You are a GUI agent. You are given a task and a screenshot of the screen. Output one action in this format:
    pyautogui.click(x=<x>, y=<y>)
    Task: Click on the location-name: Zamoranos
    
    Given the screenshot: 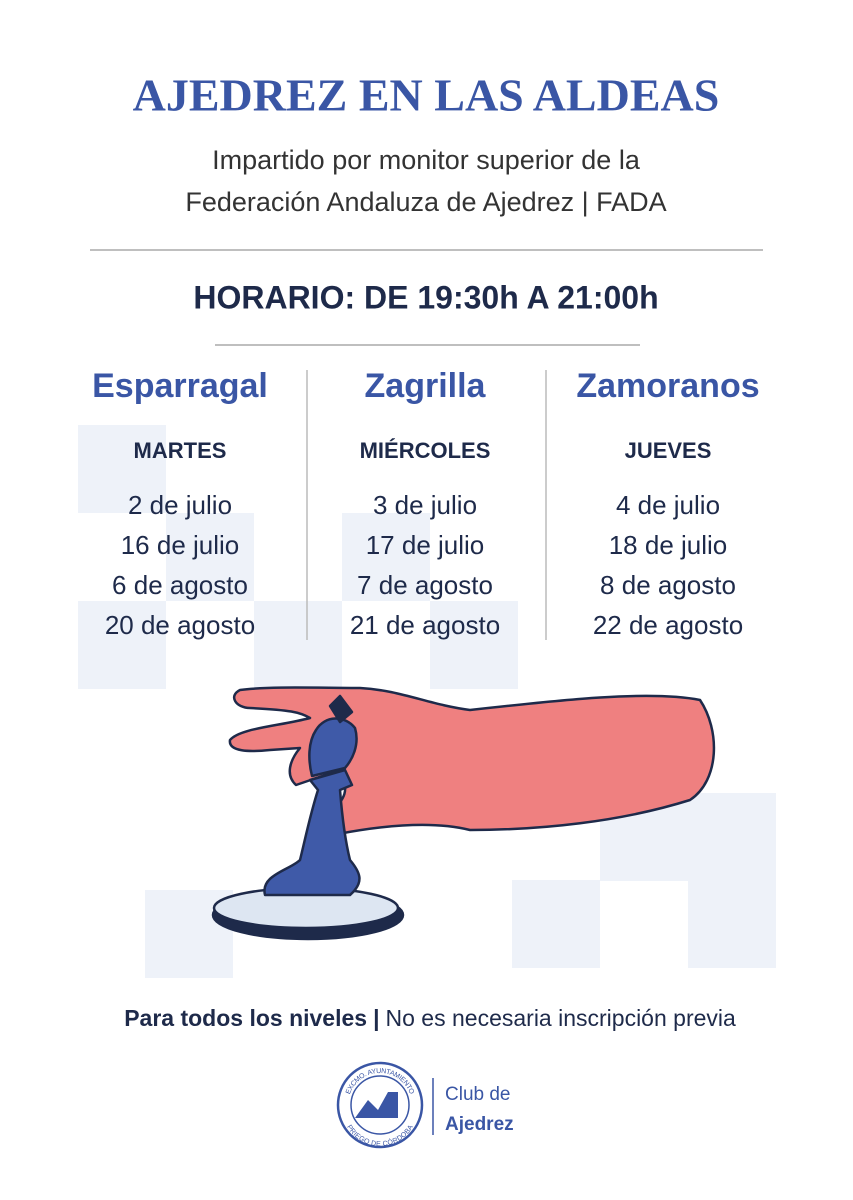 What is the action you would take?
    pyautogui.click(x=667, y=386)
    